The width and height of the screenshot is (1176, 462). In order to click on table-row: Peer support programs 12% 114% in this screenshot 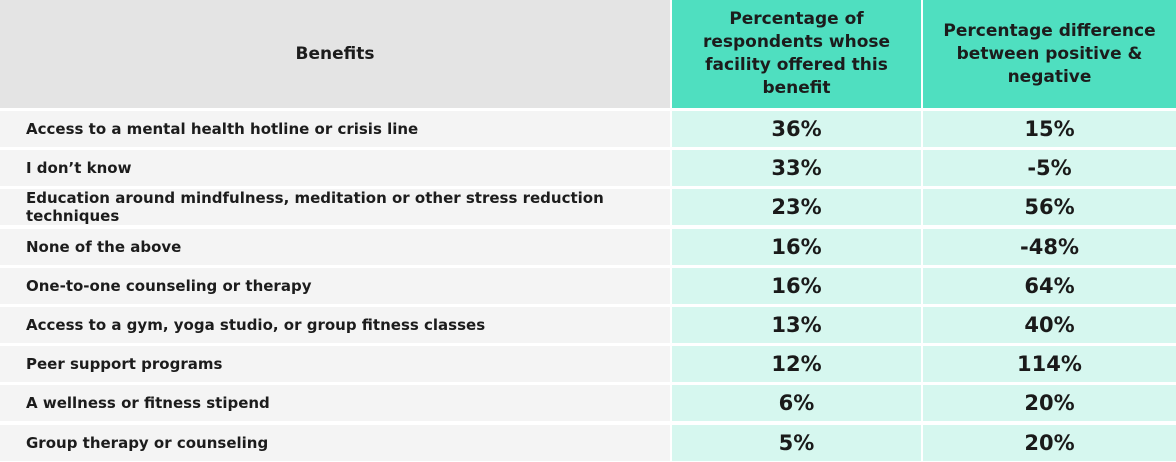, I will do `click(588, 364)`.